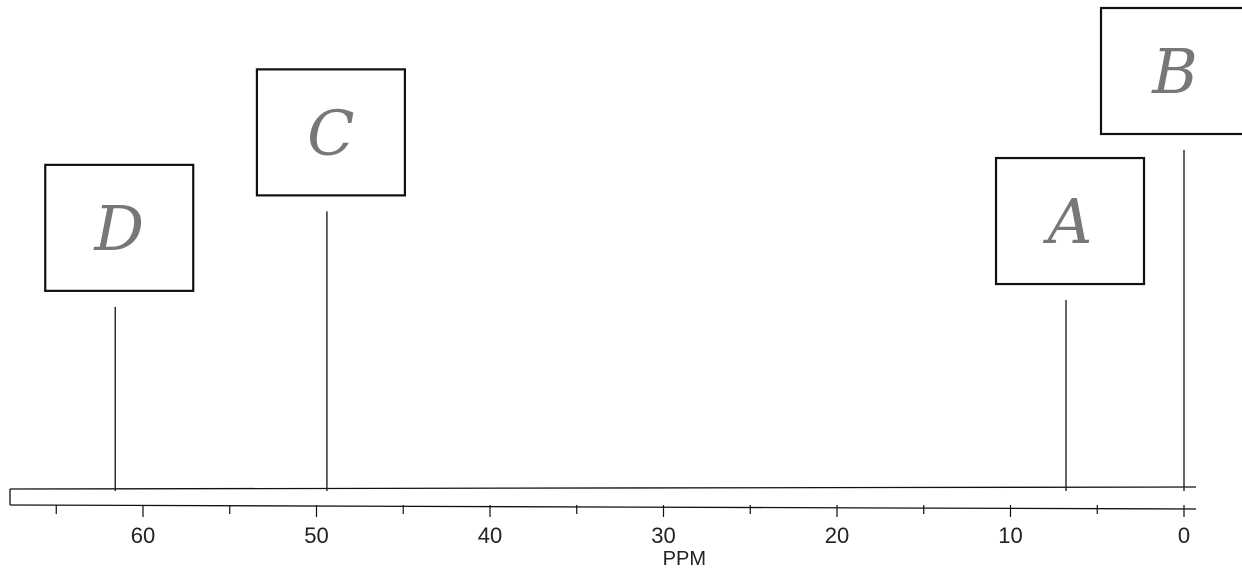 The height and width of the screenshot is (569, 1242). I want to click on peak-label-c: C, so click(330, 132).